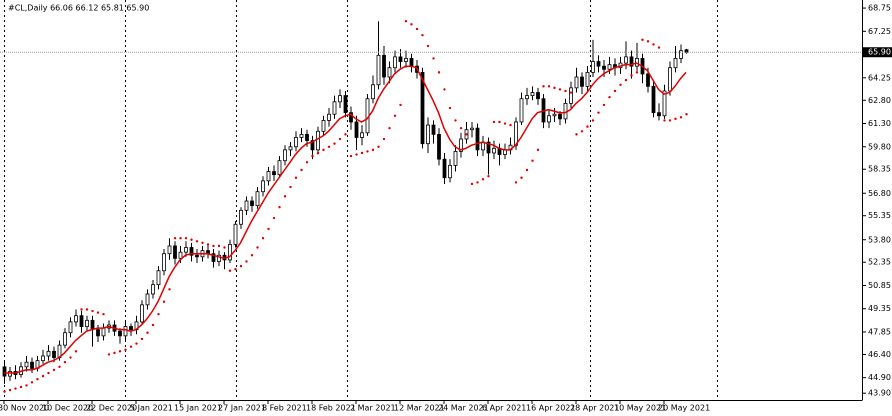  I want to click on x-tick-label: 15 Jan 2021, so click(198, 408).